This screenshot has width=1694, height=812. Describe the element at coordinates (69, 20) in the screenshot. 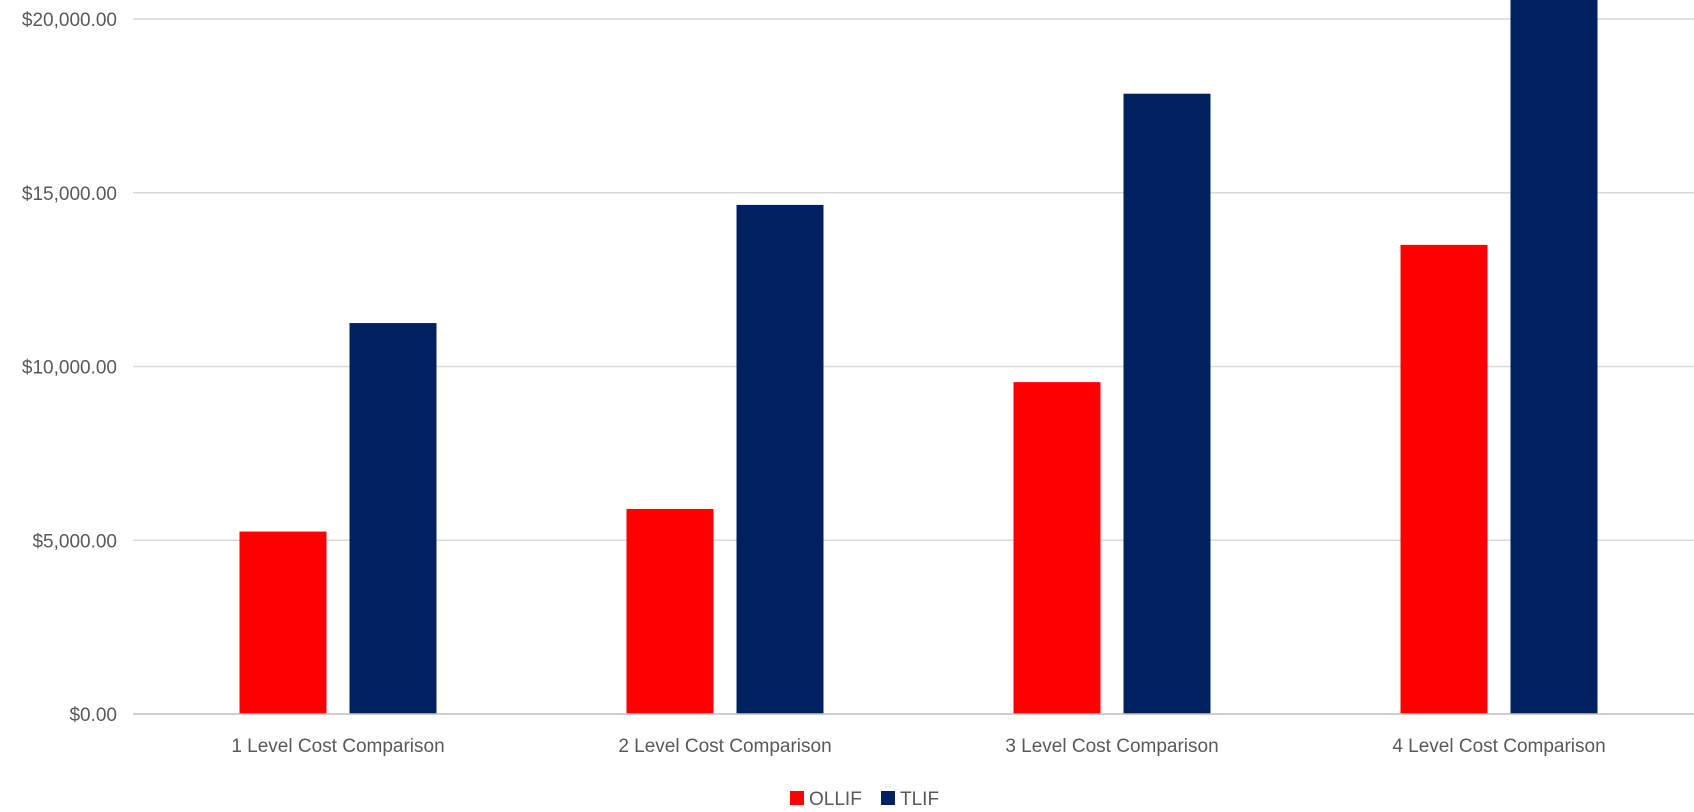

I see `y-tick-label: $20,000.00` at that location.